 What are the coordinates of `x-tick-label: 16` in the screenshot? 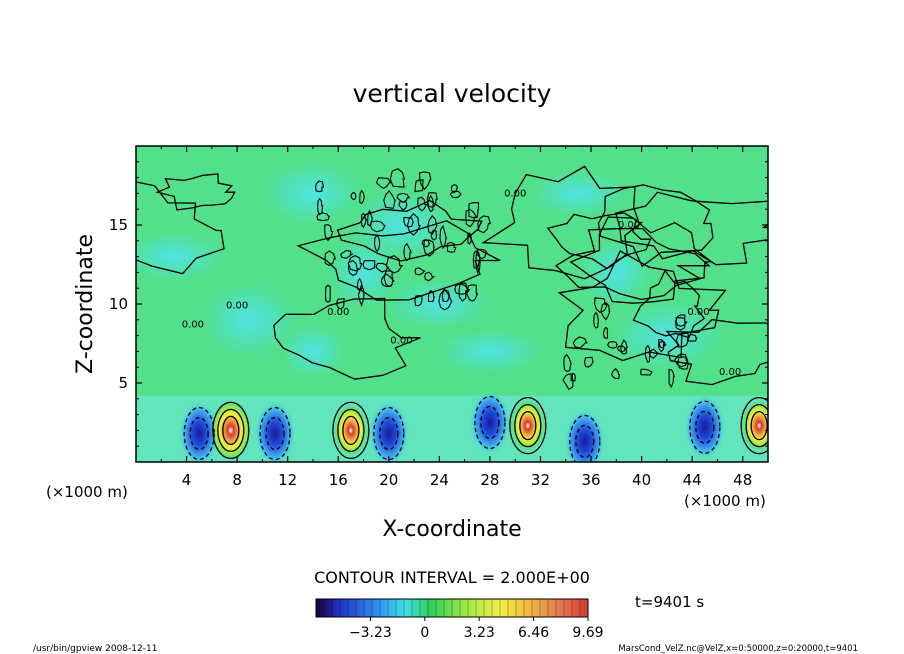 It's located at (338, 480).